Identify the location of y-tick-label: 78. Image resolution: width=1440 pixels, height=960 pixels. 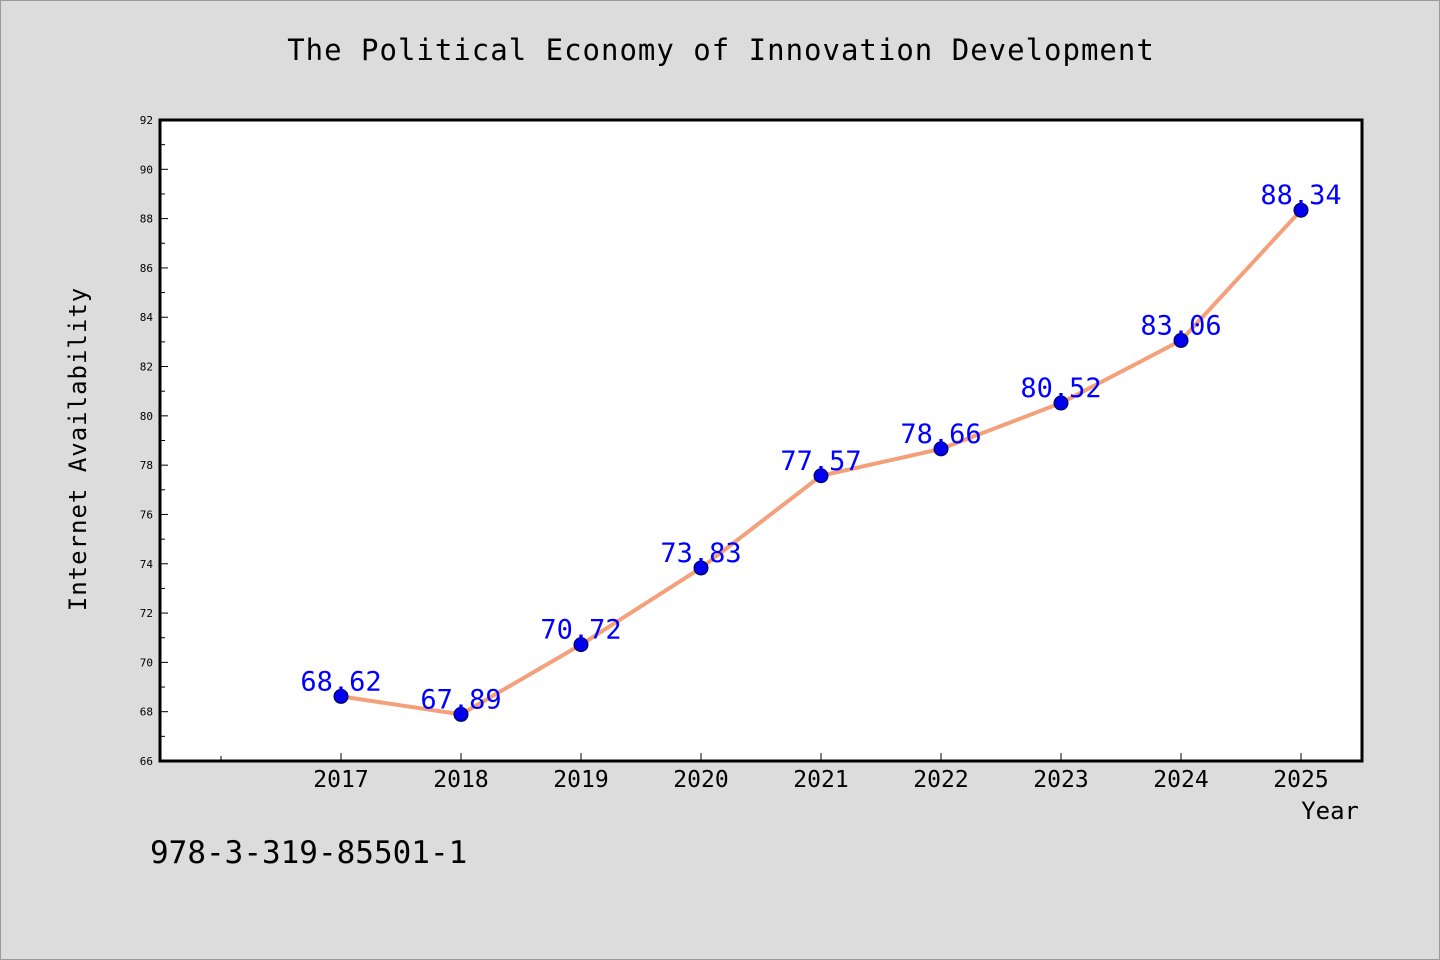
(146, 465).